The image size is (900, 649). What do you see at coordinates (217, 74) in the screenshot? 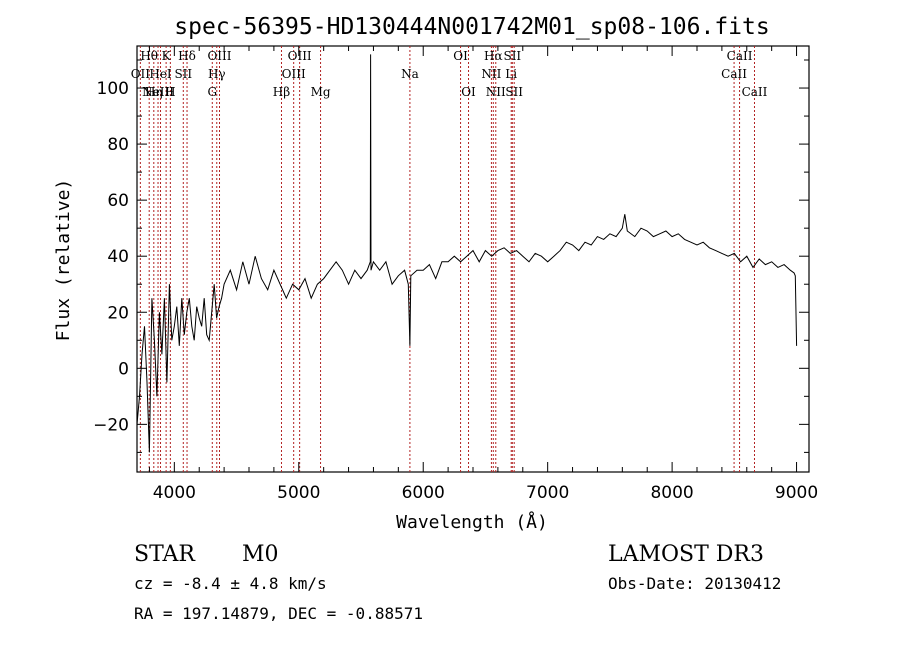
I see `reference-line-label: Hγ` at bounding box center [217, 74].